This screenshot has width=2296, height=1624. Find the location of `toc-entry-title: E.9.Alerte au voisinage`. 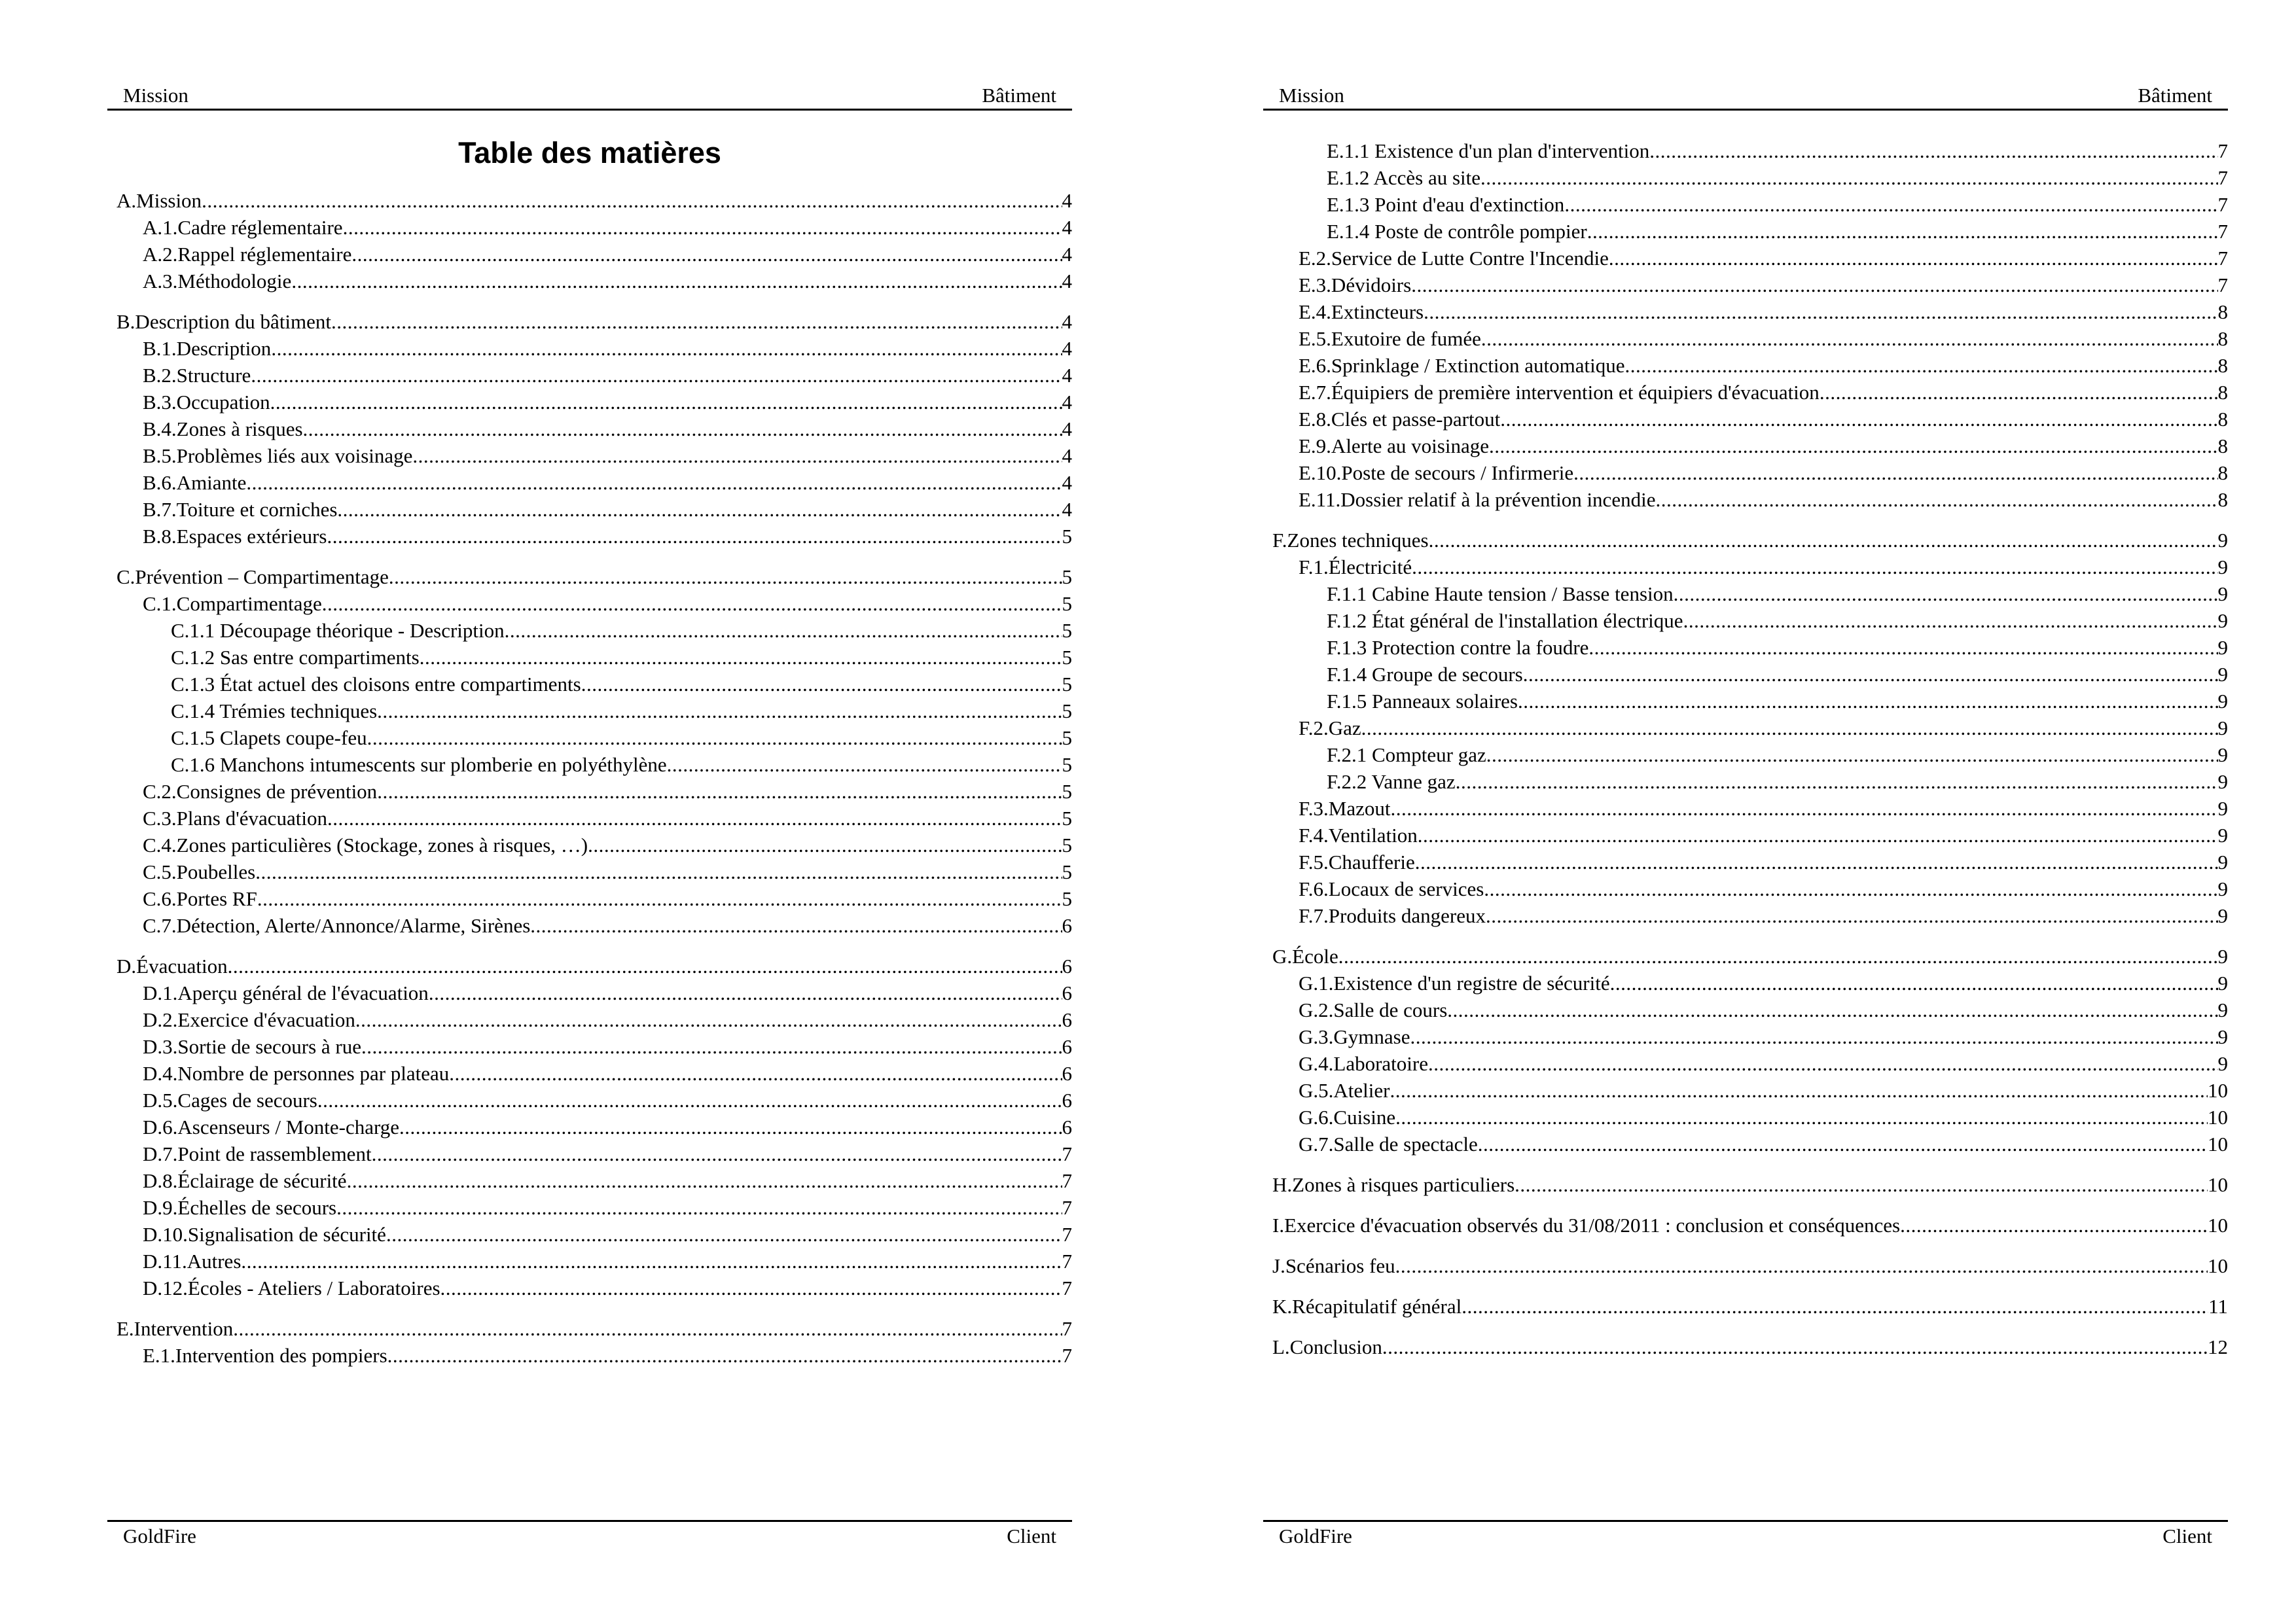

toc-entry-title: E.9.Alerte au voisinage is located at coordinates (1394, 445).